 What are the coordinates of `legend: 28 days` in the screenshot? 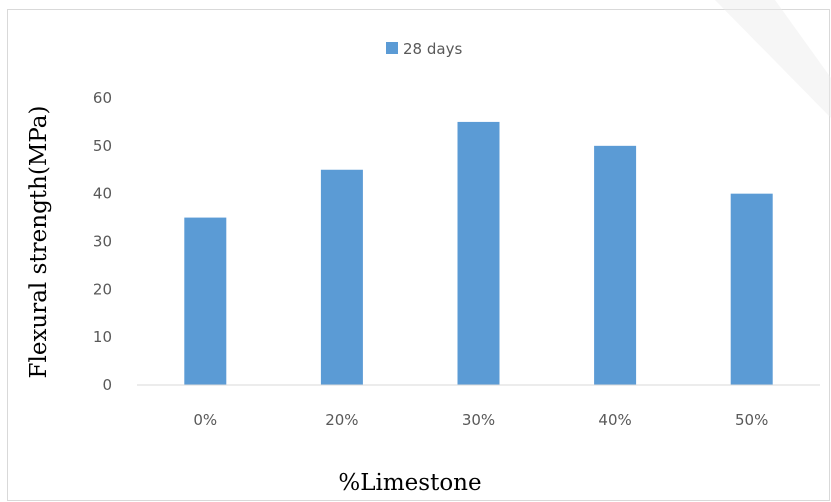 It's located at (424, 49).